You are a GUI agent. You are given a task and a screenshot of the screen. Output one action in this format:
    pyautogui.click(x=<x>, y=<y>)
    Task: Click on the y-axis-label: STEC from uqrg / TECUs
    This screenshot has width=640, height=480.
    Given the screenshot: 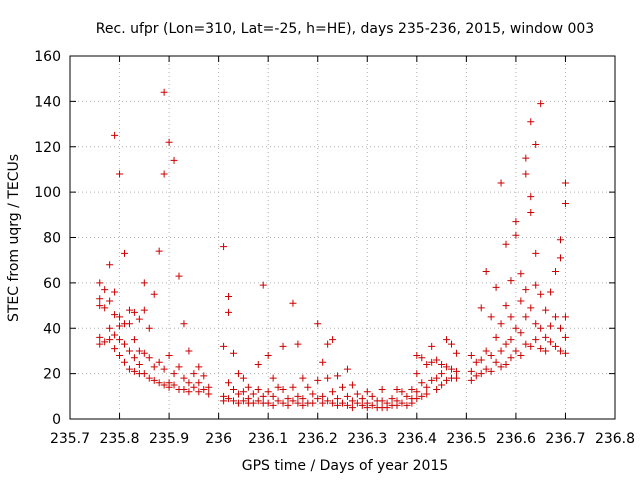 What is the action you would take?
    pyautogui.click(x=14, y=238)
    